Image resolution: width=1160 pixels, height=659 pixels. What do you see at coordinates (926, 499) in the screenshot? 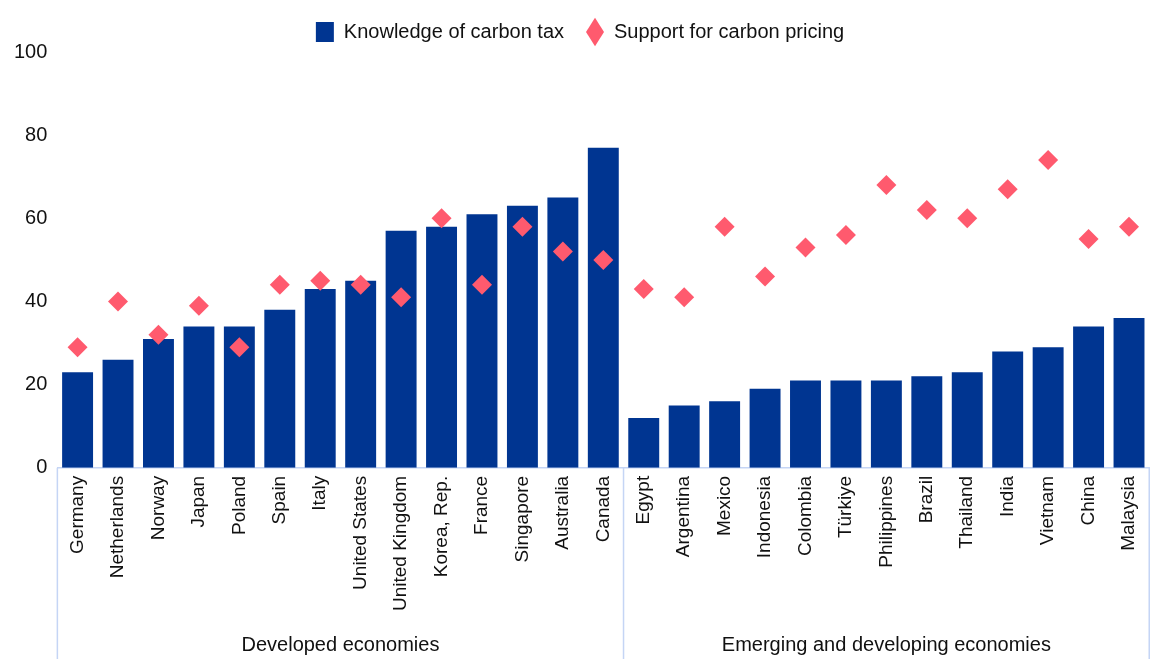
I see `x-tick-label: Brazil` at bounding box center [926, 499].